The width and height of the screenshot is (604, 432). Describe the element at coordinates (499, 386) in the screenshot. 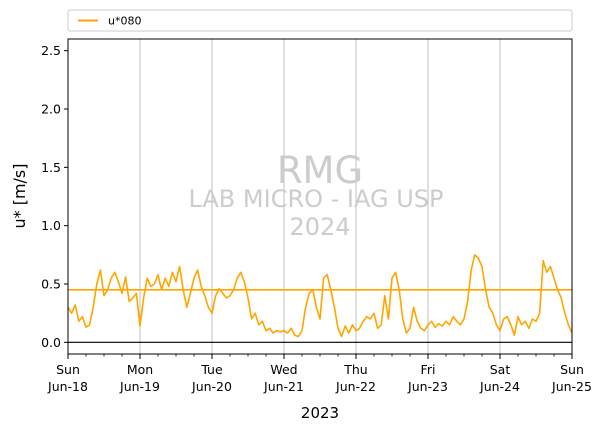

I see `x-tick-label-date-6: Jun-24` at that location.